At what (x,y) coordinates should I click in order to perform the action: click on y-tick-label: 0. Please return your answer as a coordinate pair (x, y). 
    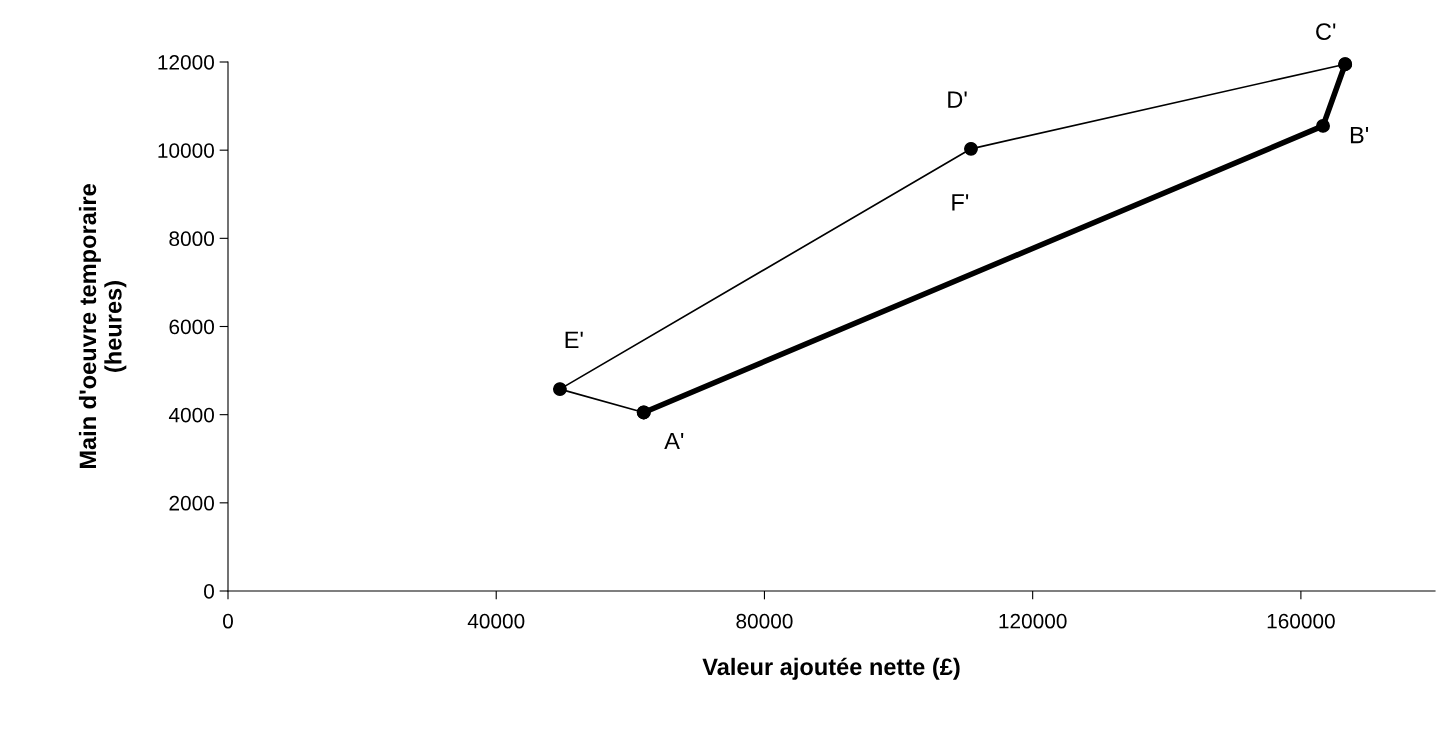
    Looking at the image, I should click on (209, 591).